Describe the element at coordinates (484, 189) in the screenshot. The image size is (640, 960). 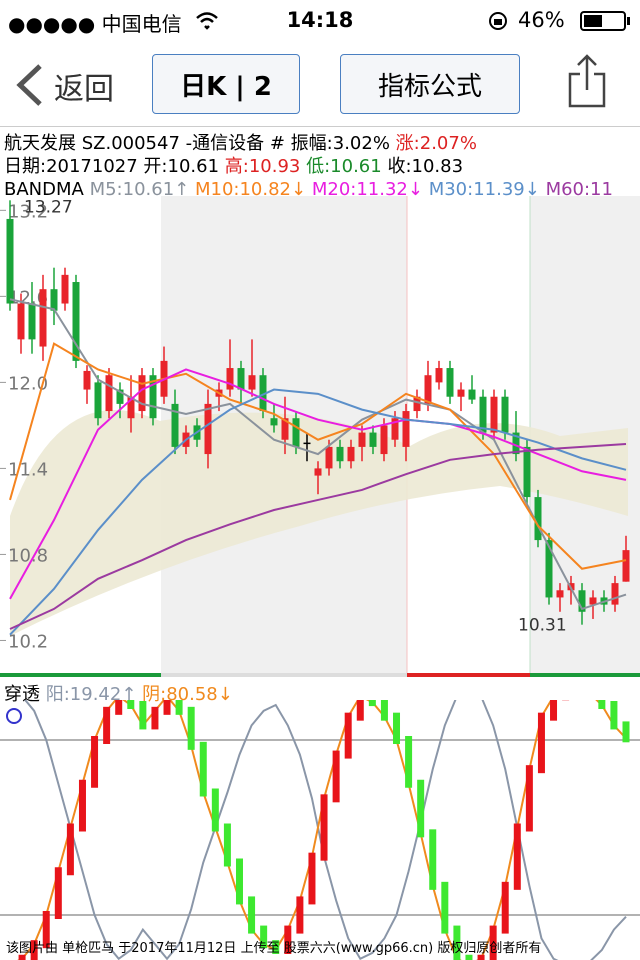
I see `ma-legend-item: M30:11.39↓` at that location.